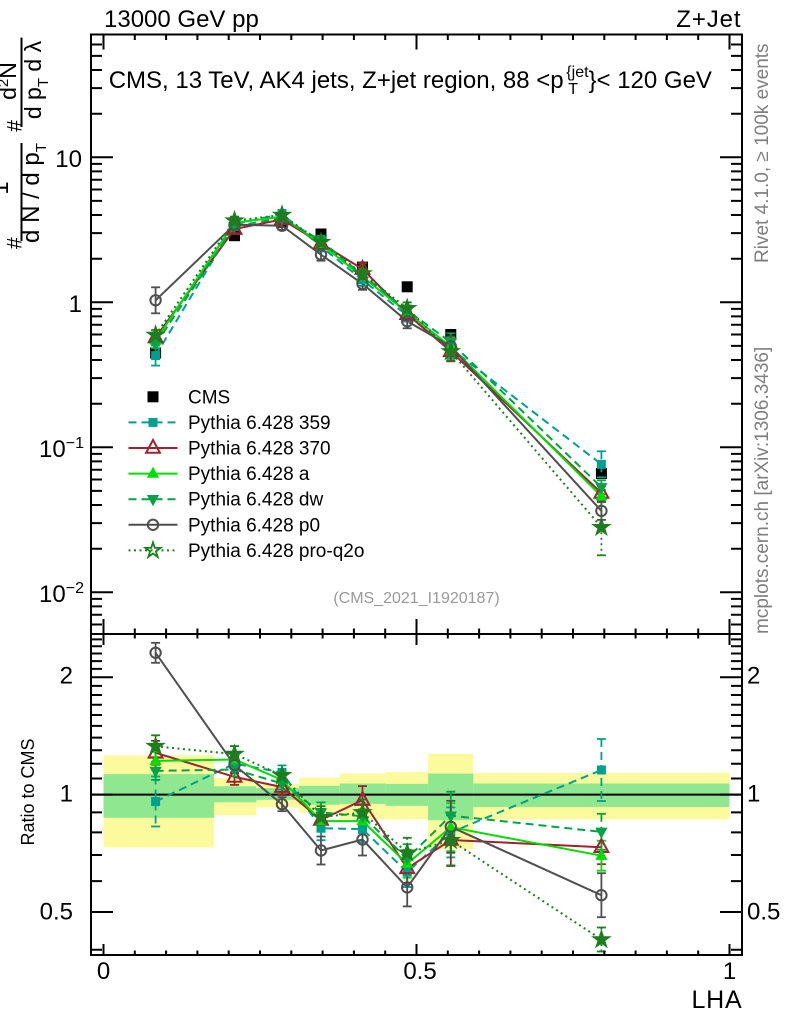 This screenshot has width=786, height=1029. What do you see at coordinates (577, 72) in the screenshot?
I see `svg-text: {jet` at bounding box center [577, 72].